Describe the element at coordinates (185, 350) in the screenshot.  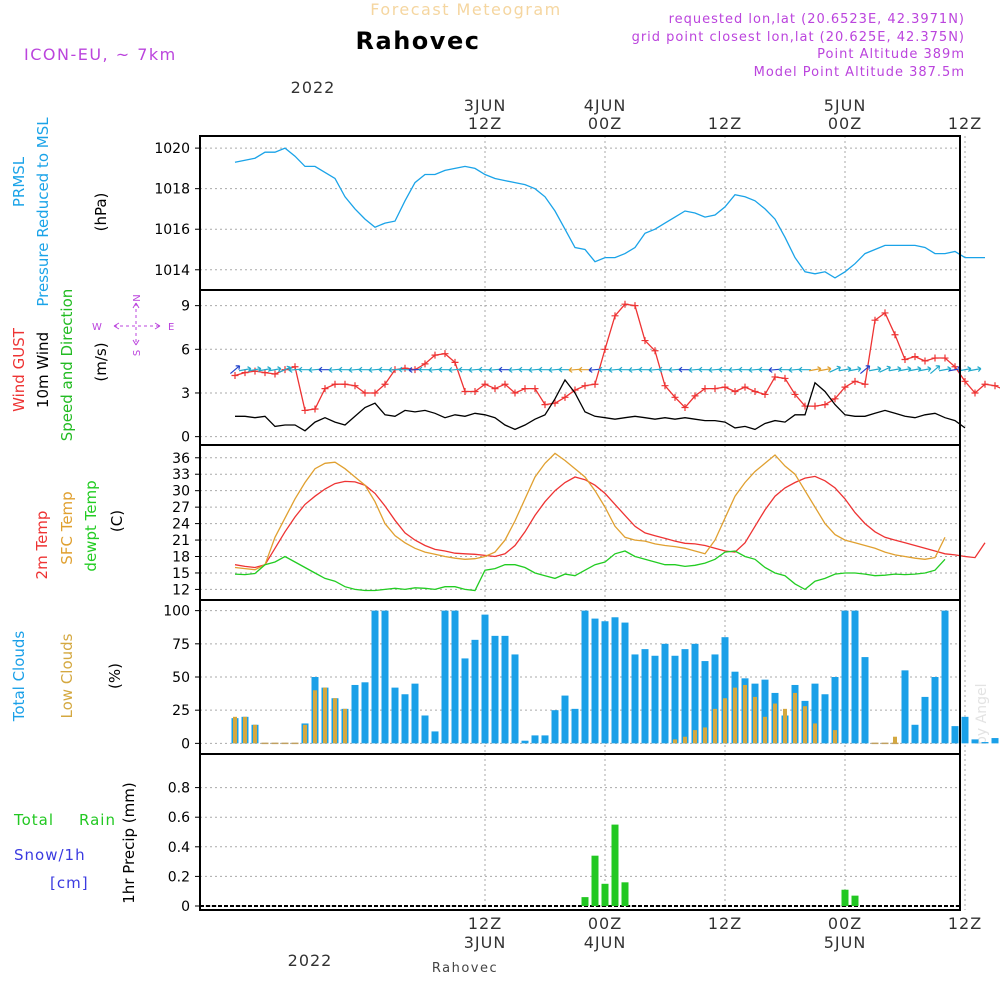
I see `y-tick-label: 6` at that location.